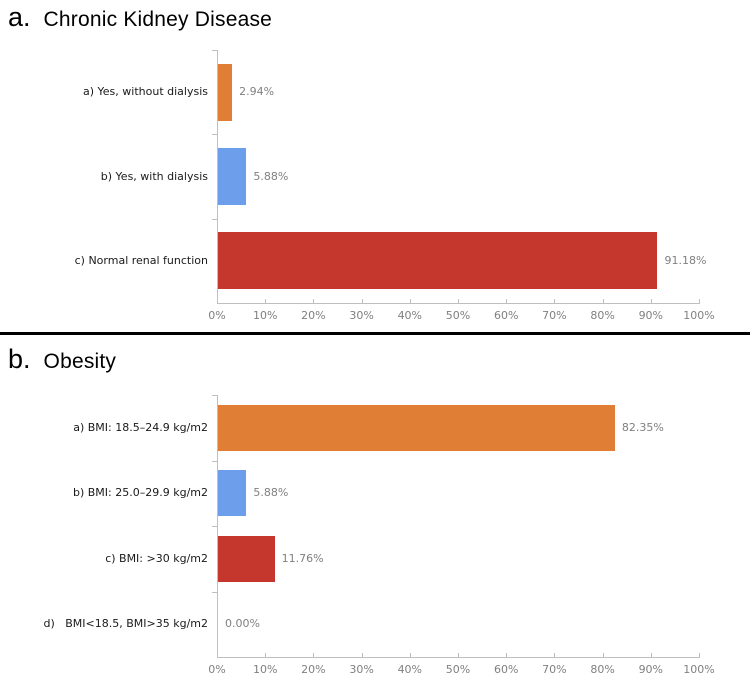 The image size is (750, 682). What do you see at coordinates (19, 17) in the screenshot?
I see `section-a-letter: a.` at bounding box center [19, 17].